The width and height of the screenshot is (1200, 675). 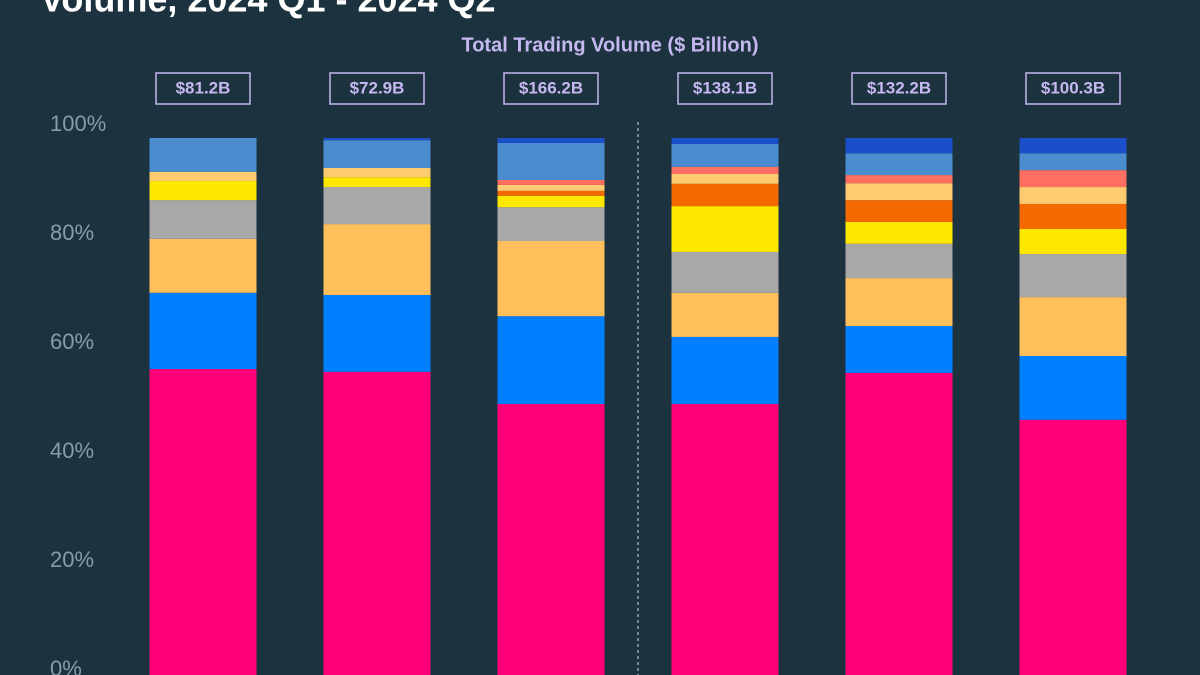 I want to click on chart-subtitle: Total Trading Volume ($ Billion), so click(x=609, y=45).